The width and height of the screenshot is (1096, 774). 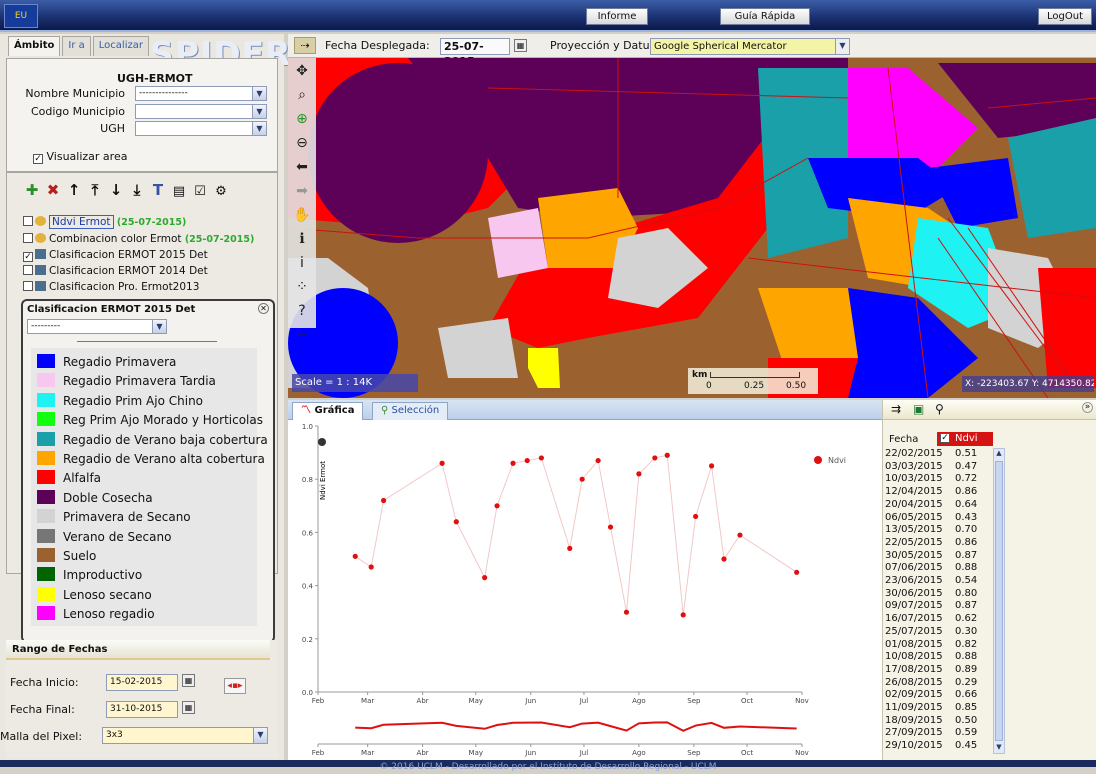 What do you see at coordinates (931, 478) in the screenshot?
I see `table-row: 10/03/2015 0.72` at bounding box center [931, 478].